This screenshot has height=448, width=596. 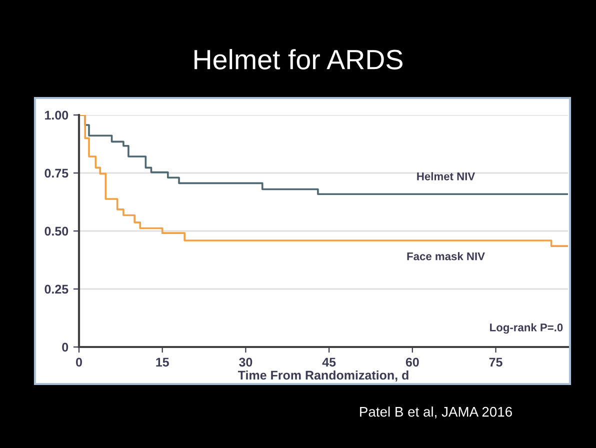 I want to click on x-tick-label: 60, so click(x=412, y=362).